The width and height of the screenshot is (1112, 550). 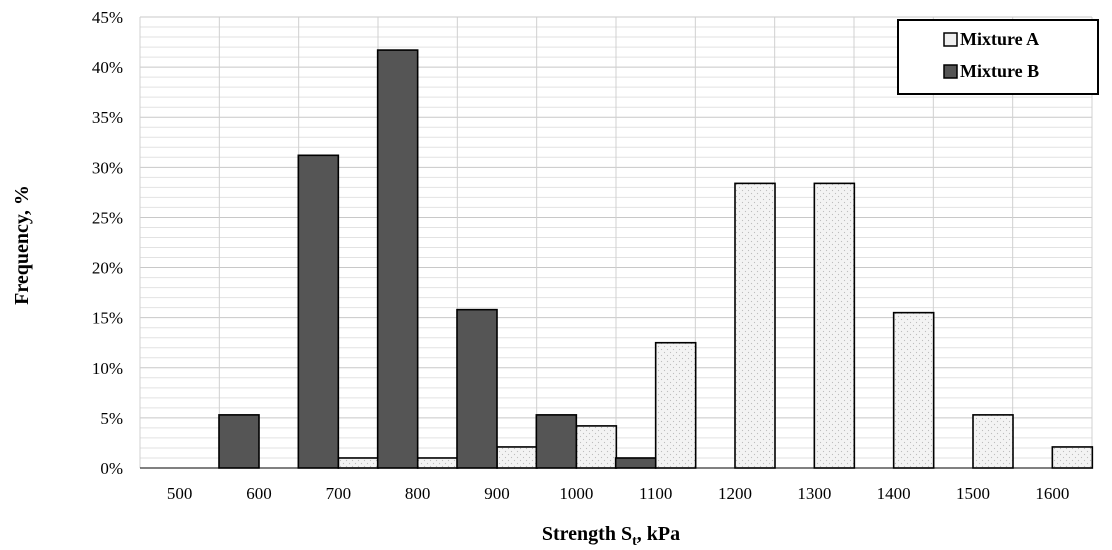 I want to click on legend-label-mixture-a: Mixture A, so click(x=999, y=39).